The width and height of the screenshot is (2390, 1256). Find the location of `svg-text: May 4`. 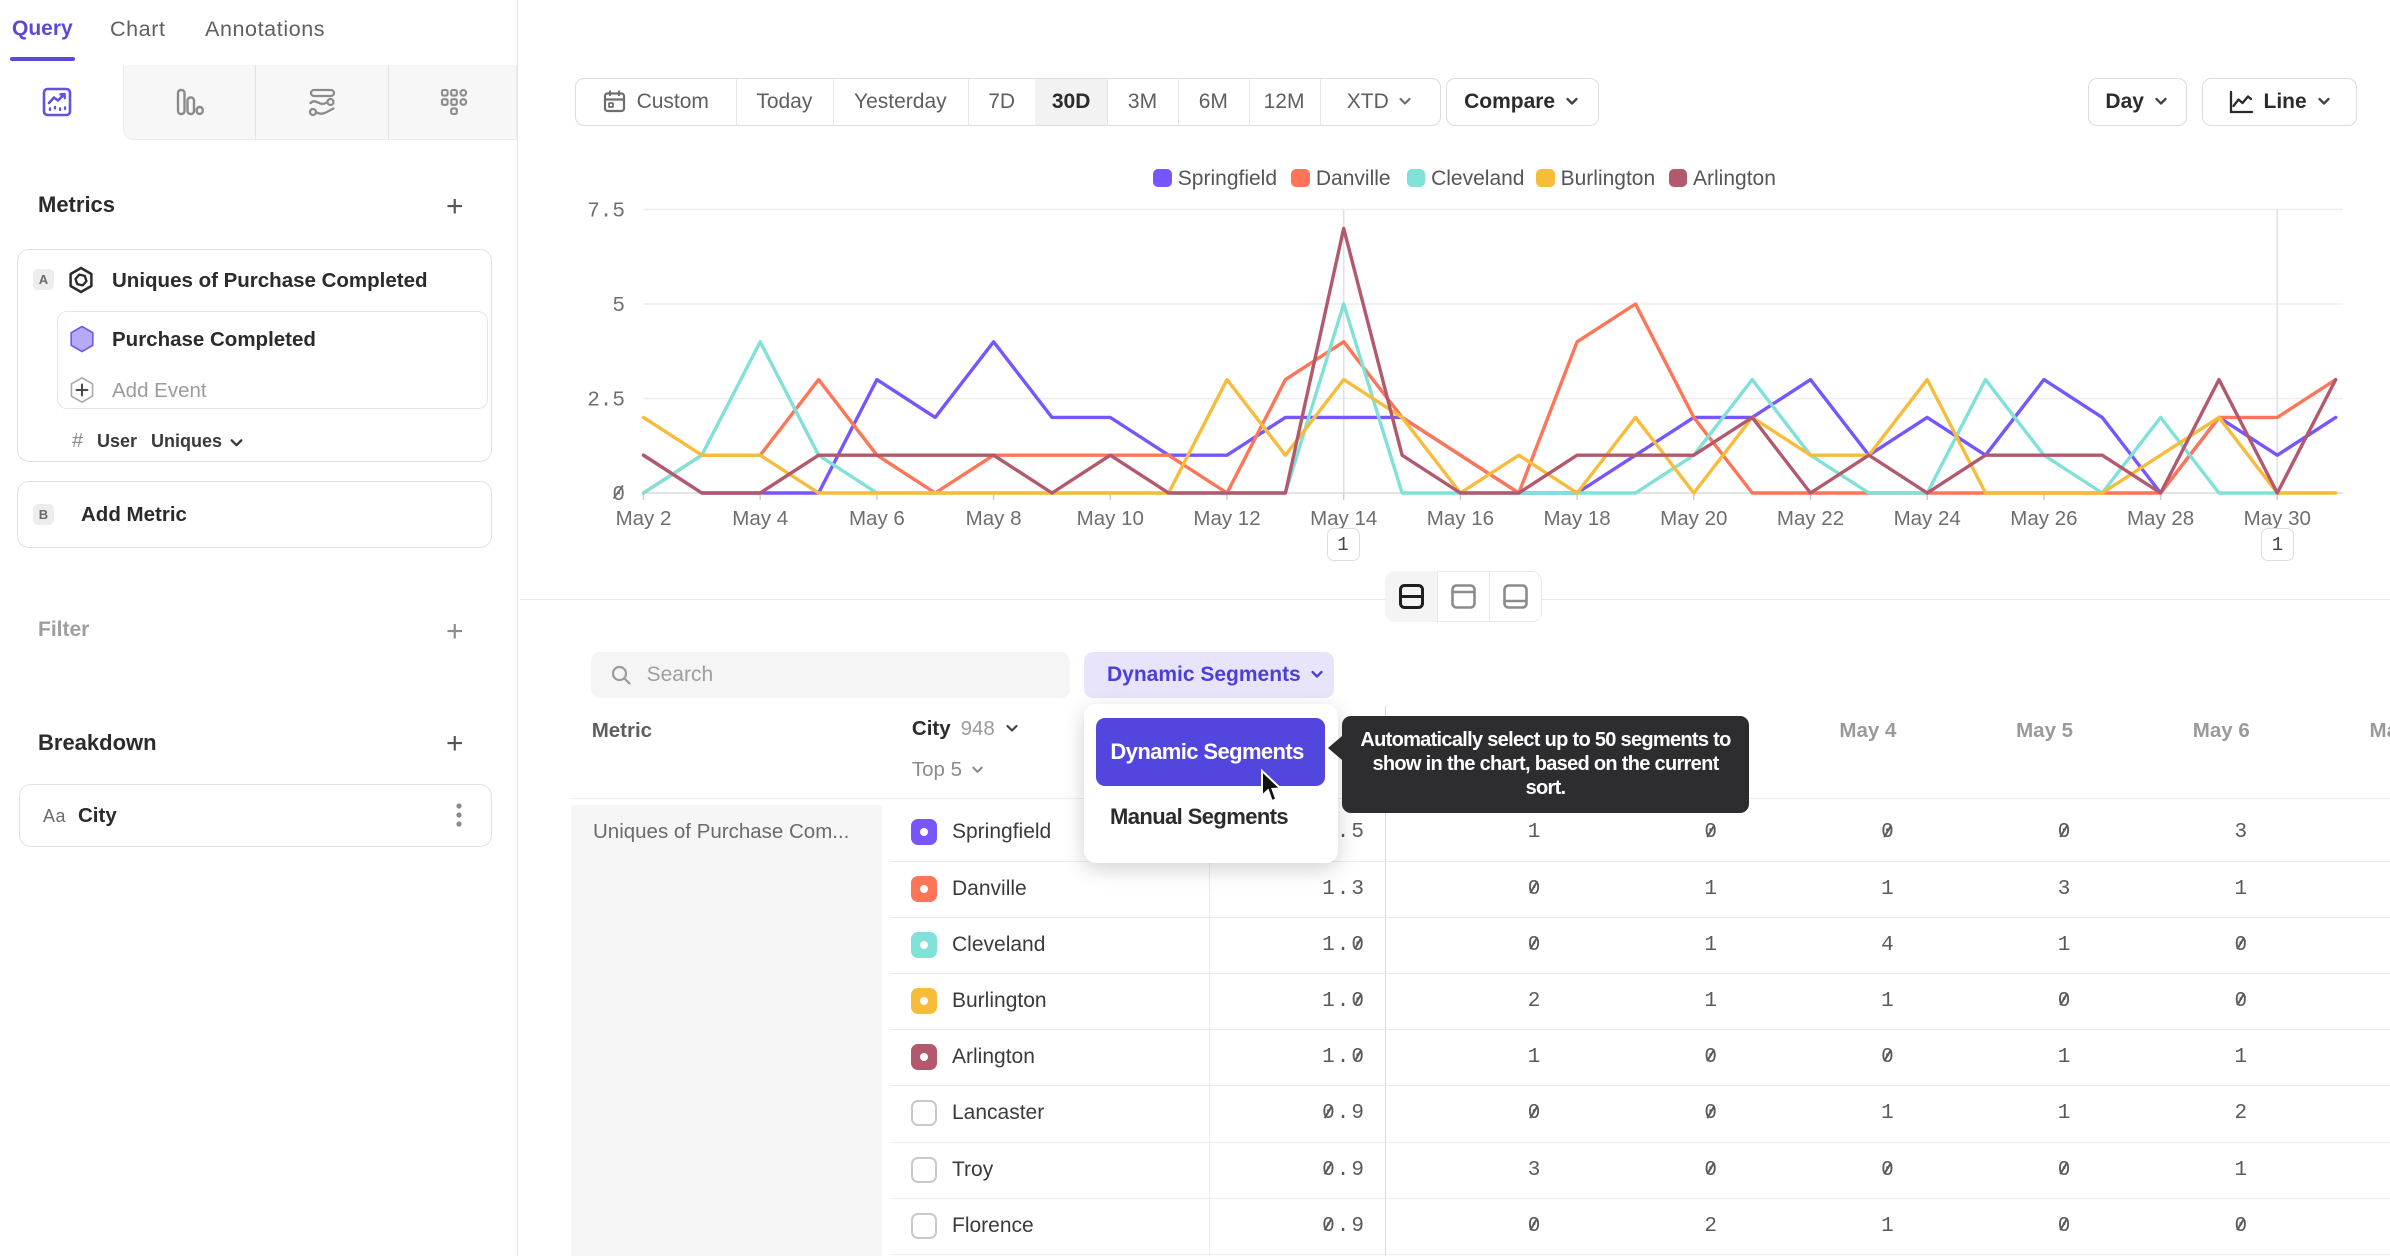

svg-text: May 4 is located at coordinates (760, 518).